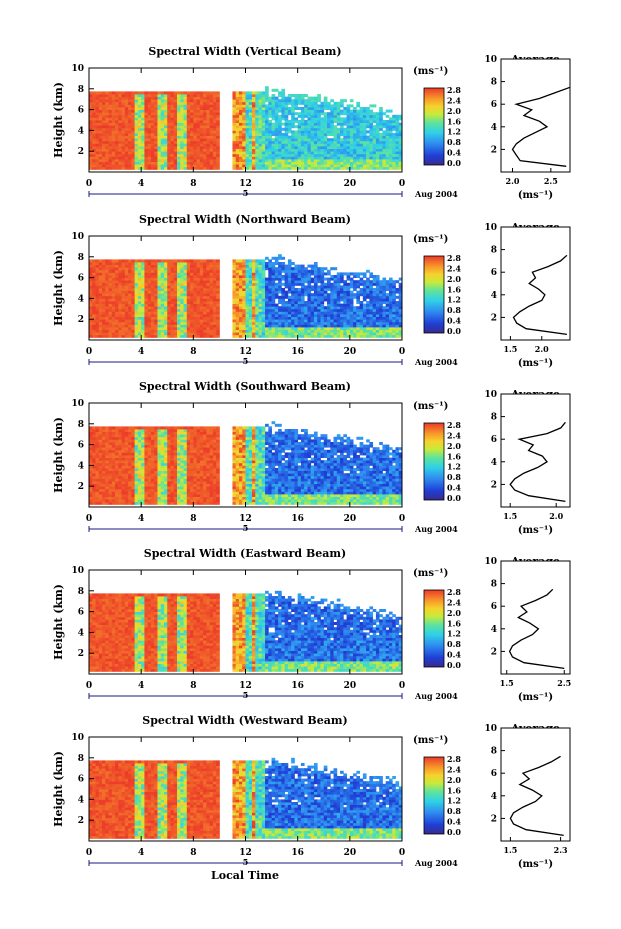  I want to click on panel-title: Spectral Width (Northward Beam), so click(245, 219).